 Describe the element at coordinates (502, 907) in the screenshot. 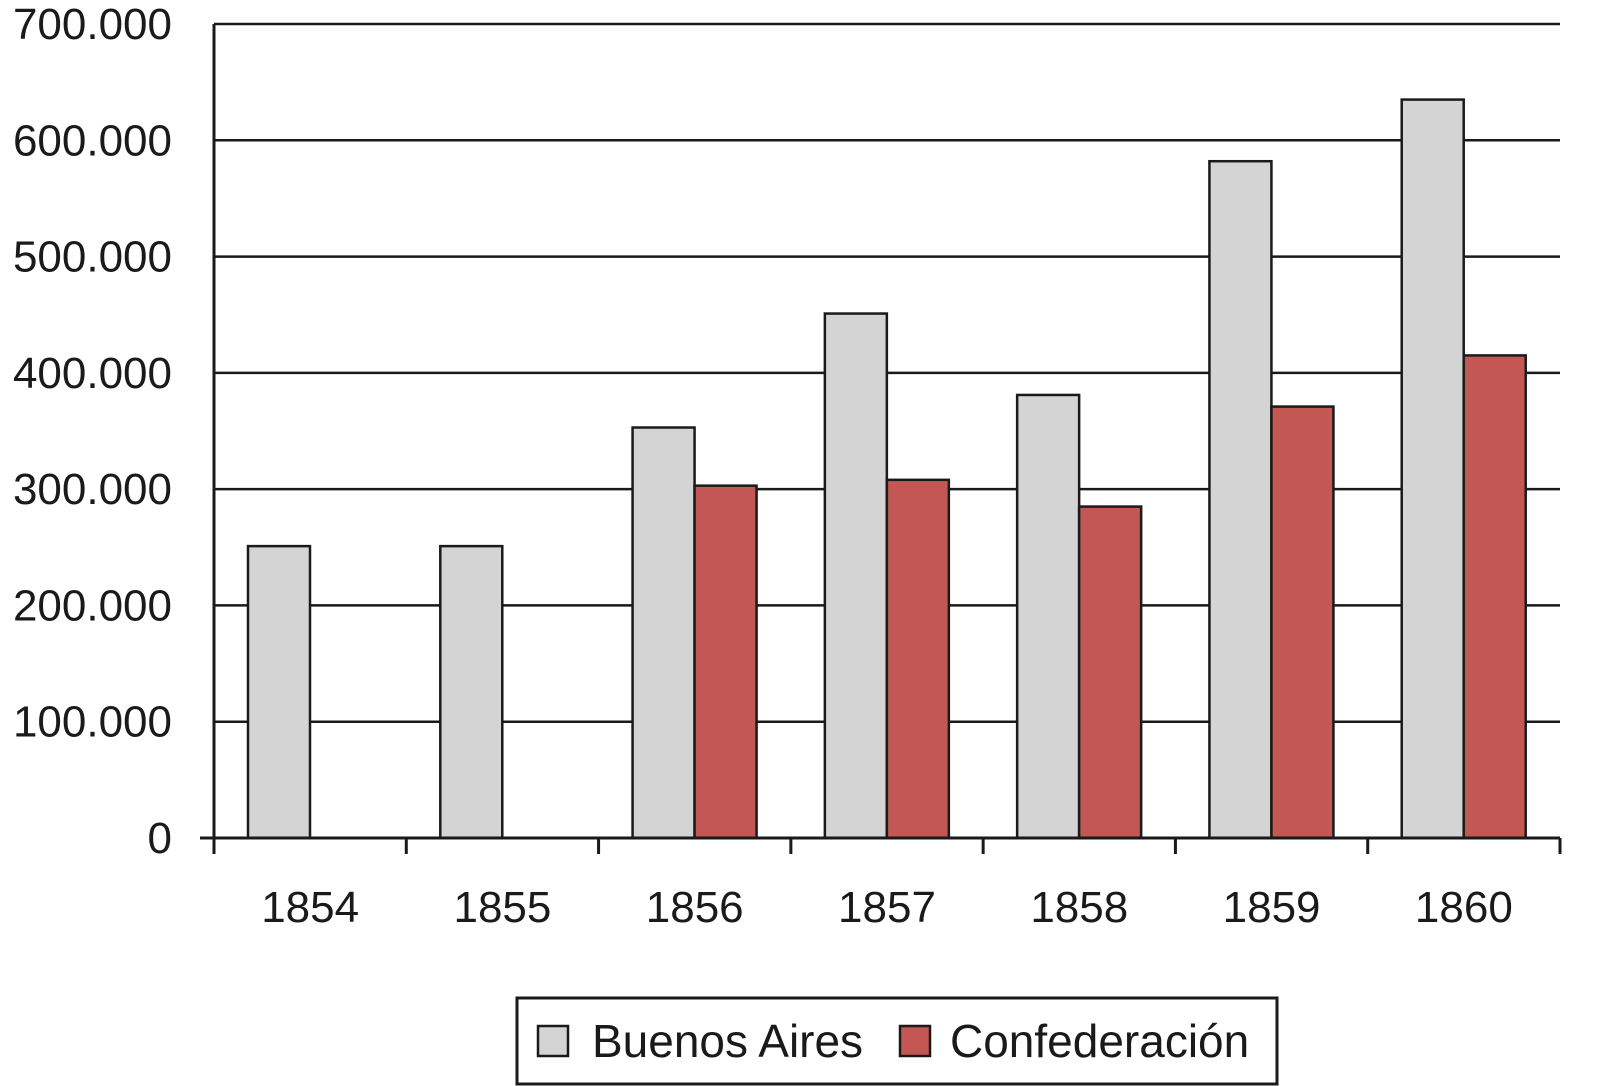

I see `x-tick-label: 1855` at that location.